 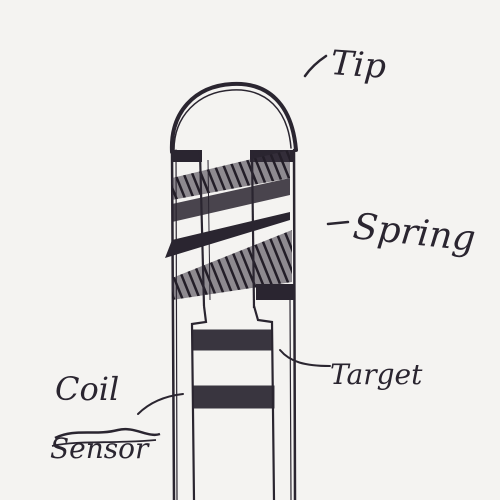 I want to click on label-coil: Coil, so click(x=87, y=389).